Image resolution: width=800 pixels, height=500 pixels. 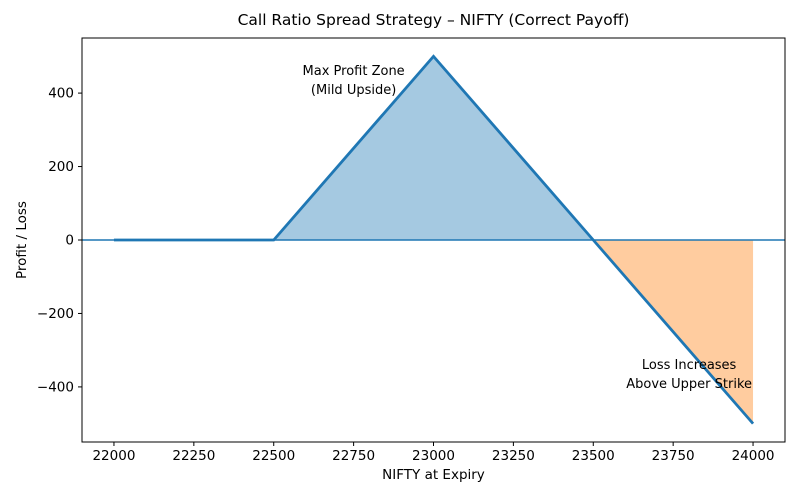 I want to click on y-tick-label: −400, so click(x=55, y=387).